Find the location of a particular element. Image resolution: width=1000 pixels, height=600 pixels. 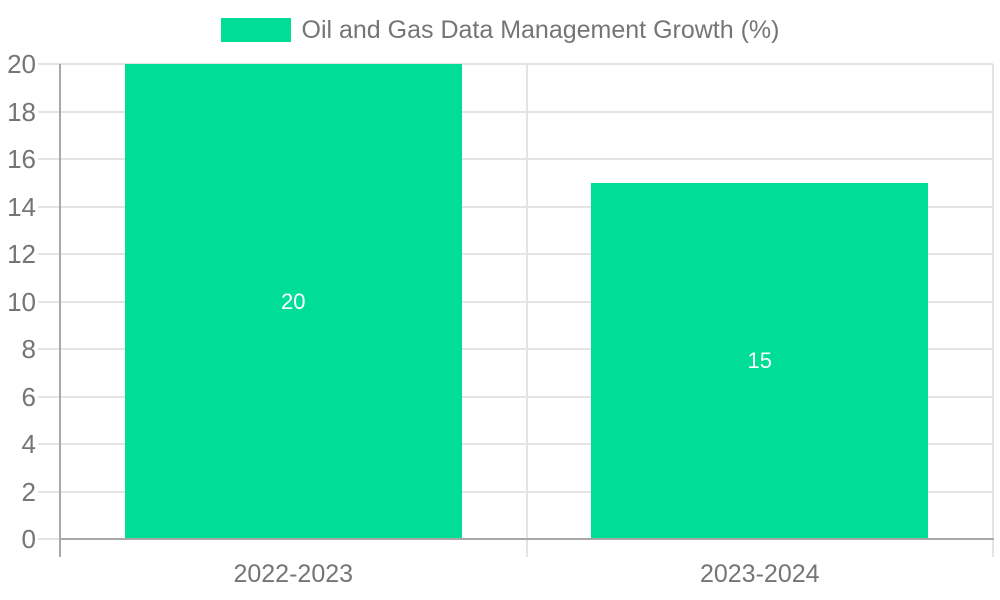

legend: Oil and Gas Data Management Growth (%) is located at coordinates (500, 30).